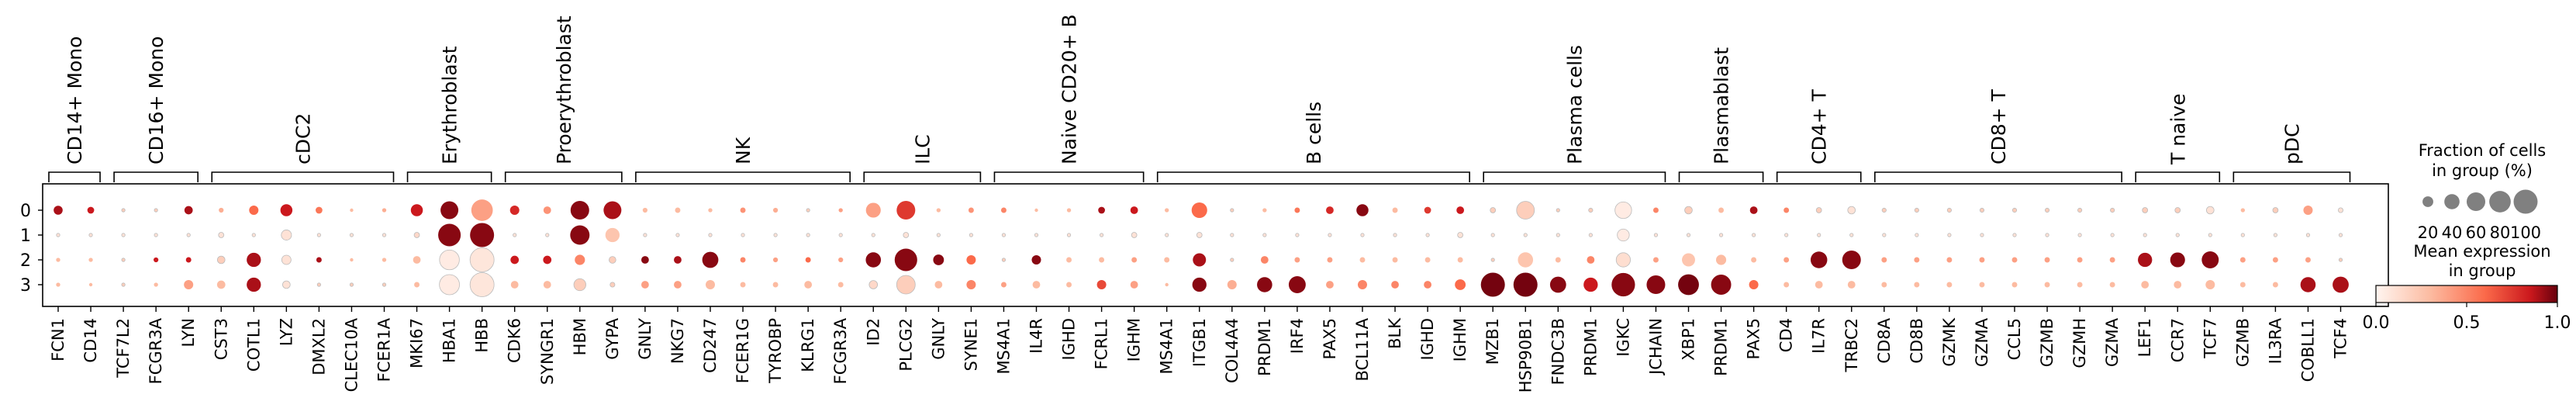  What do you see at coordinates (678, 341) in the screenshot?
I see `gene-label: NKG7` at bounding box center [678, 341].